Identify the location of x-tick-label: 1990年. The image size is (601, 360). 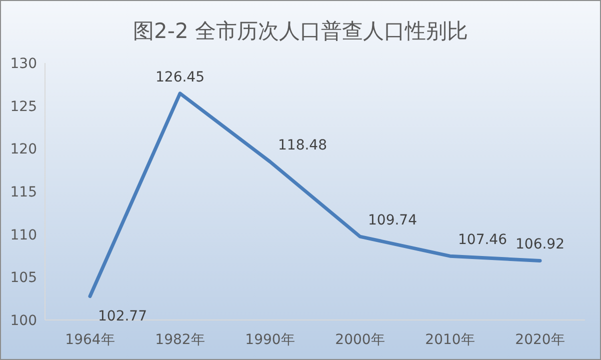
(270, 340).